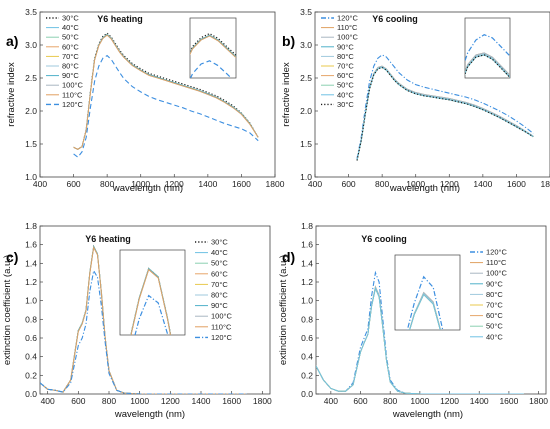  What do you see at coordinates (107, 184) in the screenshot?
I see `x-tick-label: 800` at bounding box center [107, 184].